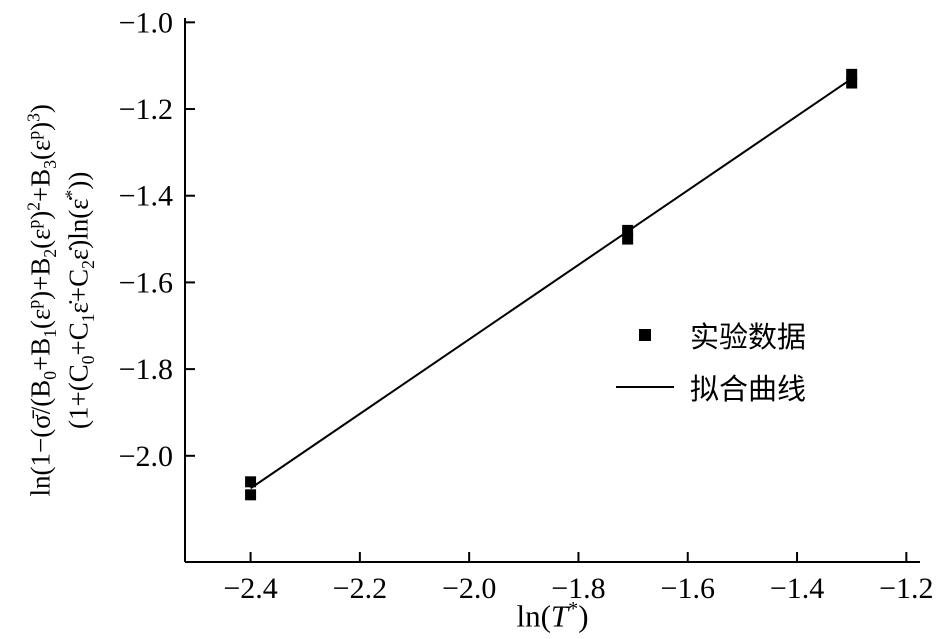 The image size is (945, 639). What do you see at coordinates (583, 616) in the screenshot?
I see `x-axis-label-post: )` at bounding box center [583, 616].